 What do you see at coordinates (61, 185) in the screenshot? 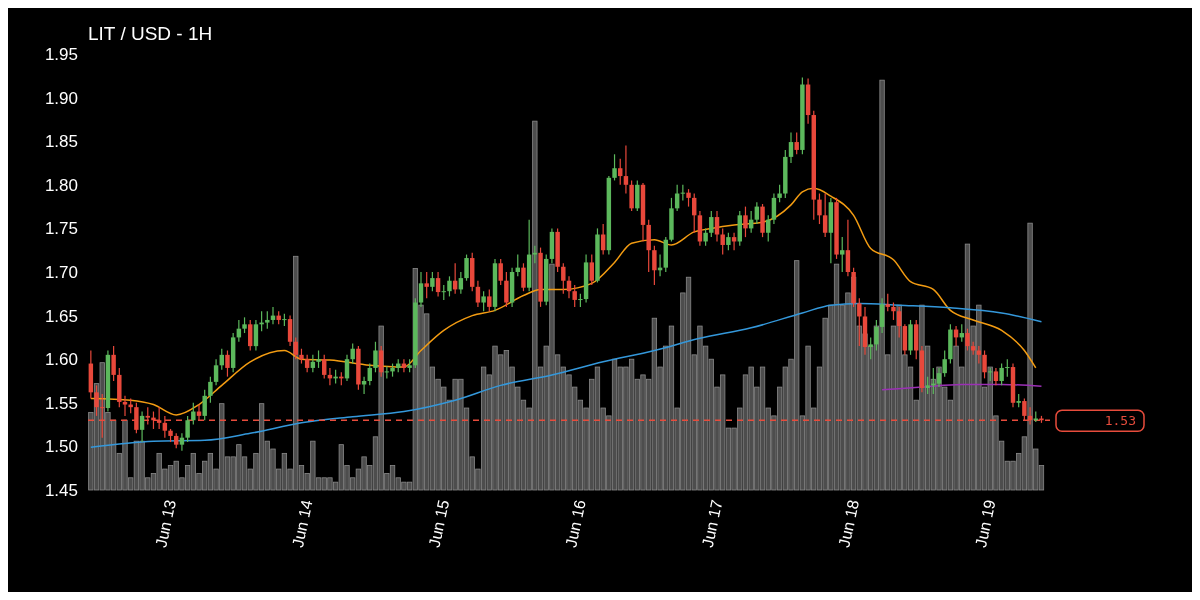
I see `y-tick-label: 1.80` at bounding box center [61, 185].